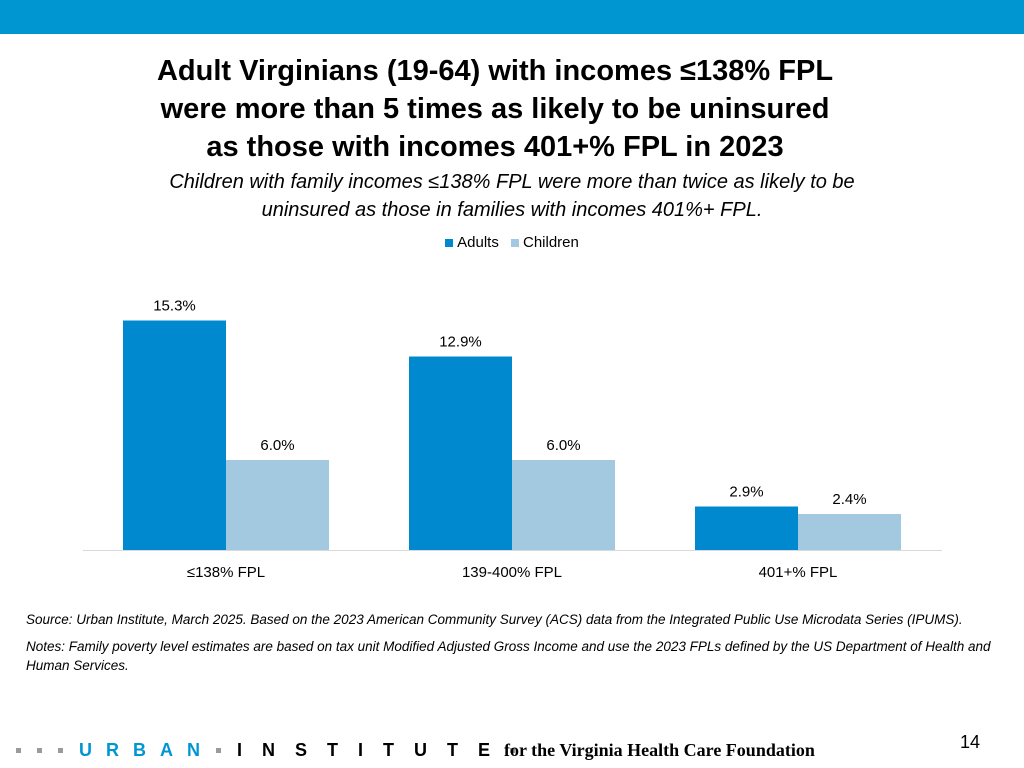  I want to click on category-label-2: 401+% FPL, so click(798, 572).